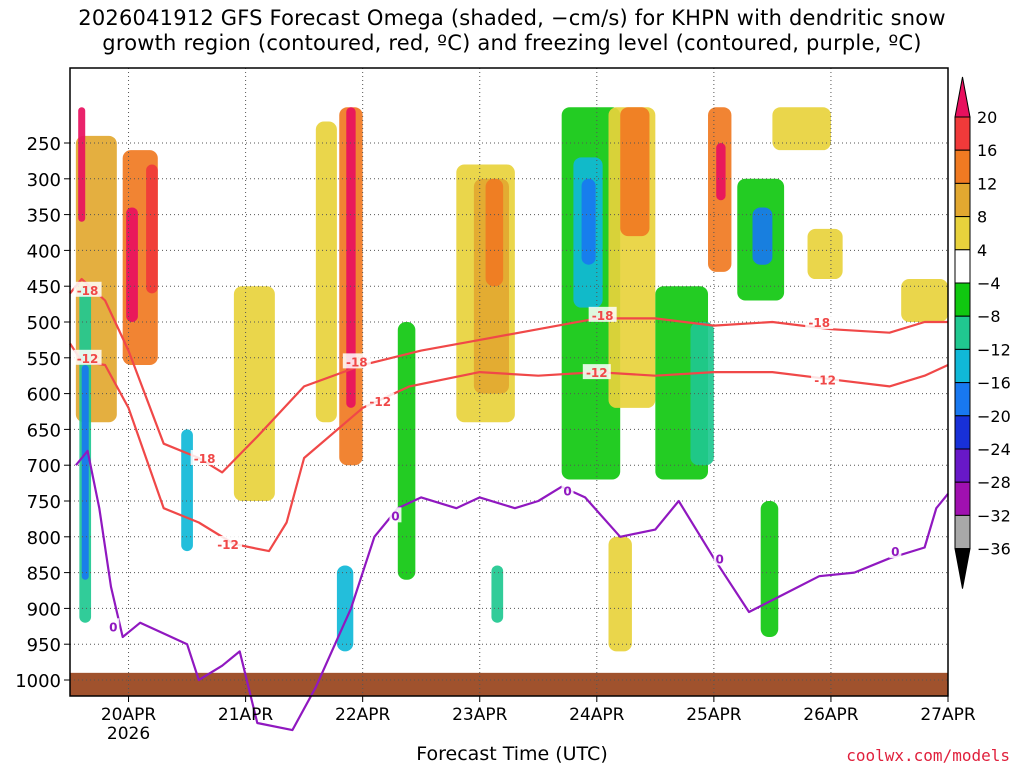  What do you see at coordinates (994, 549) in the screenshot?
I see `colorbar-label: −36` at bounding box center [994, 549].